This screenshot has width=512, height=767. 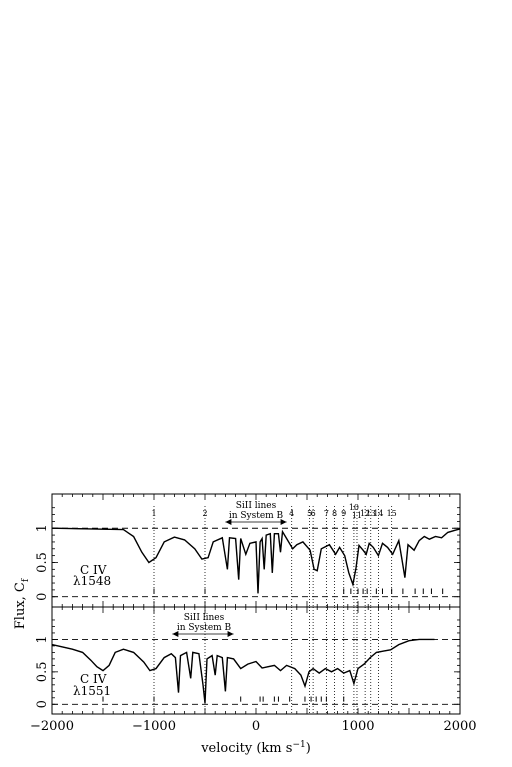 What do you see at coordinates (365, 513) in the screenshot?
I see `component-label: 12` at bounding box center [365, 513].